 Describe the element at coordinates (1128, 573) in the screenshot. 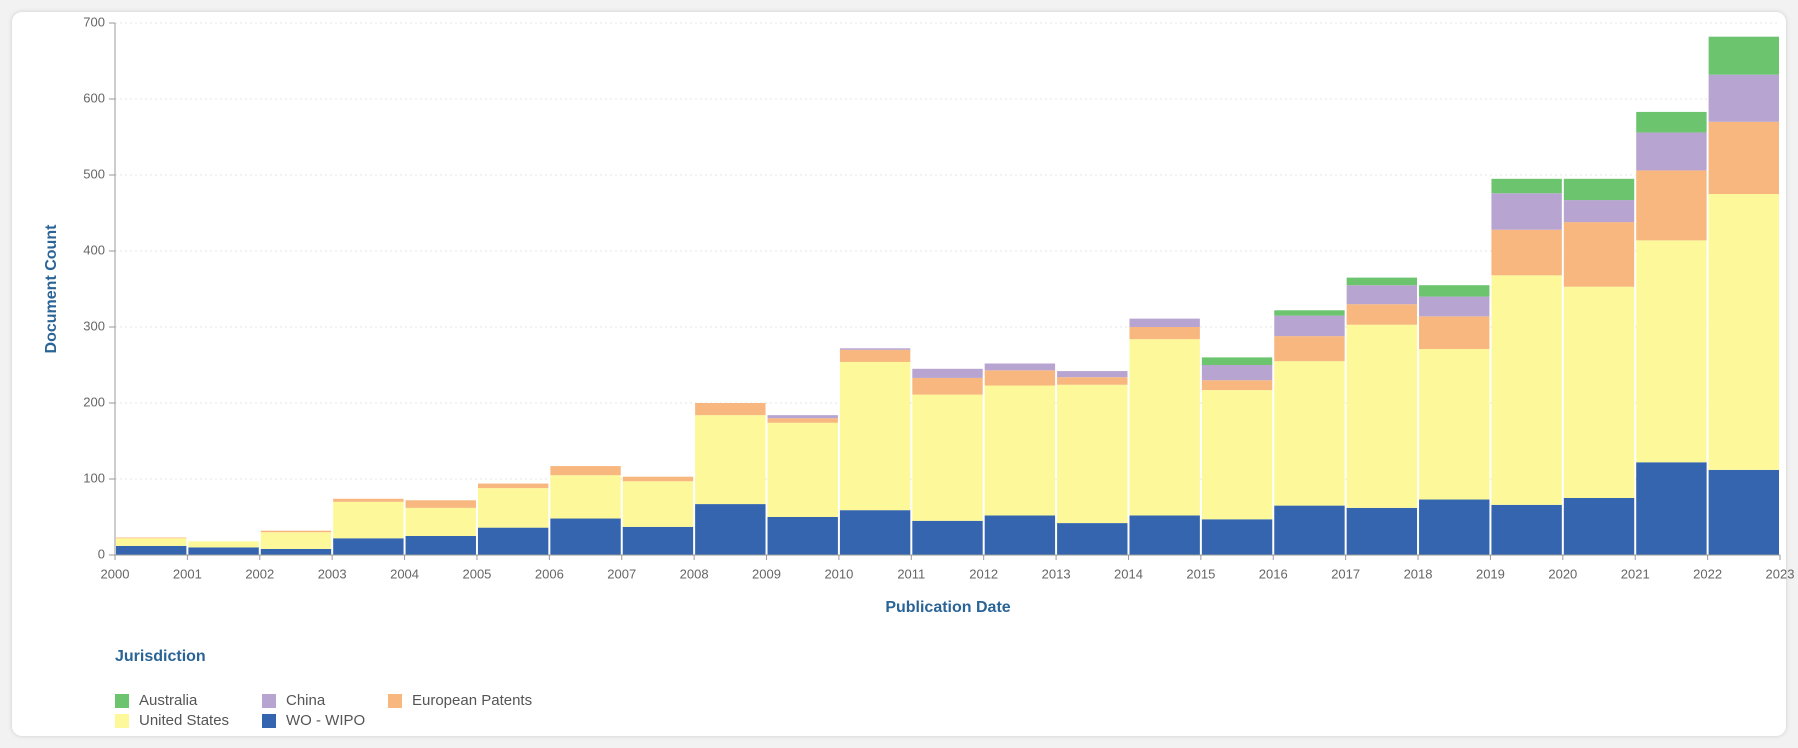

I see `x-tick-label: 2014` at that location.